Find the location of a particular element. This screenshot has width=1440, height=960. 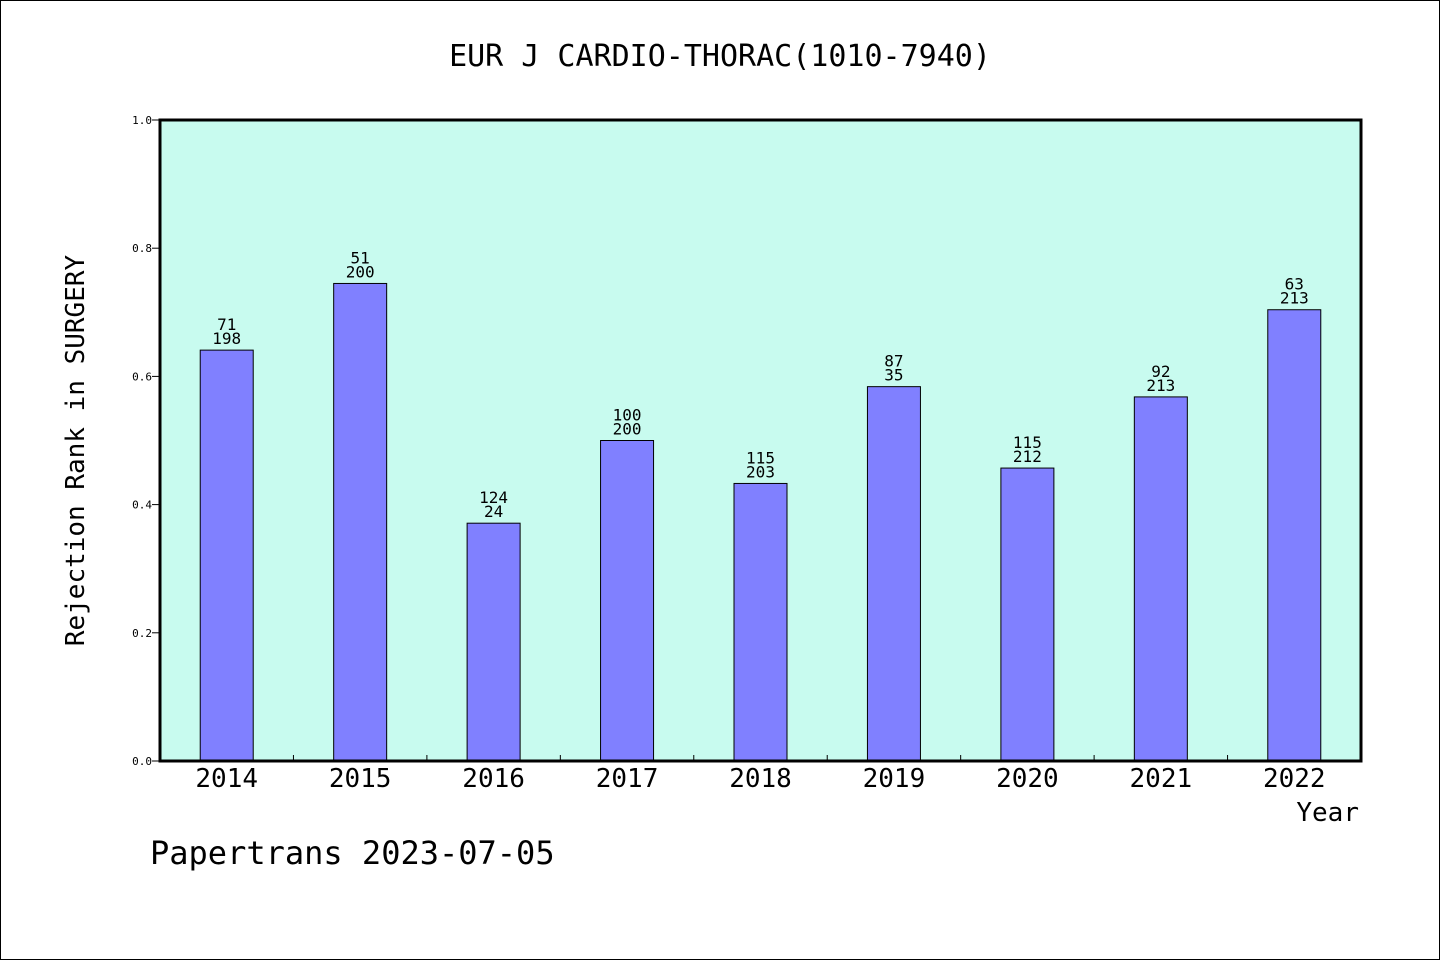

x-tick-label: 2016 is located at coordinates (493, 779).